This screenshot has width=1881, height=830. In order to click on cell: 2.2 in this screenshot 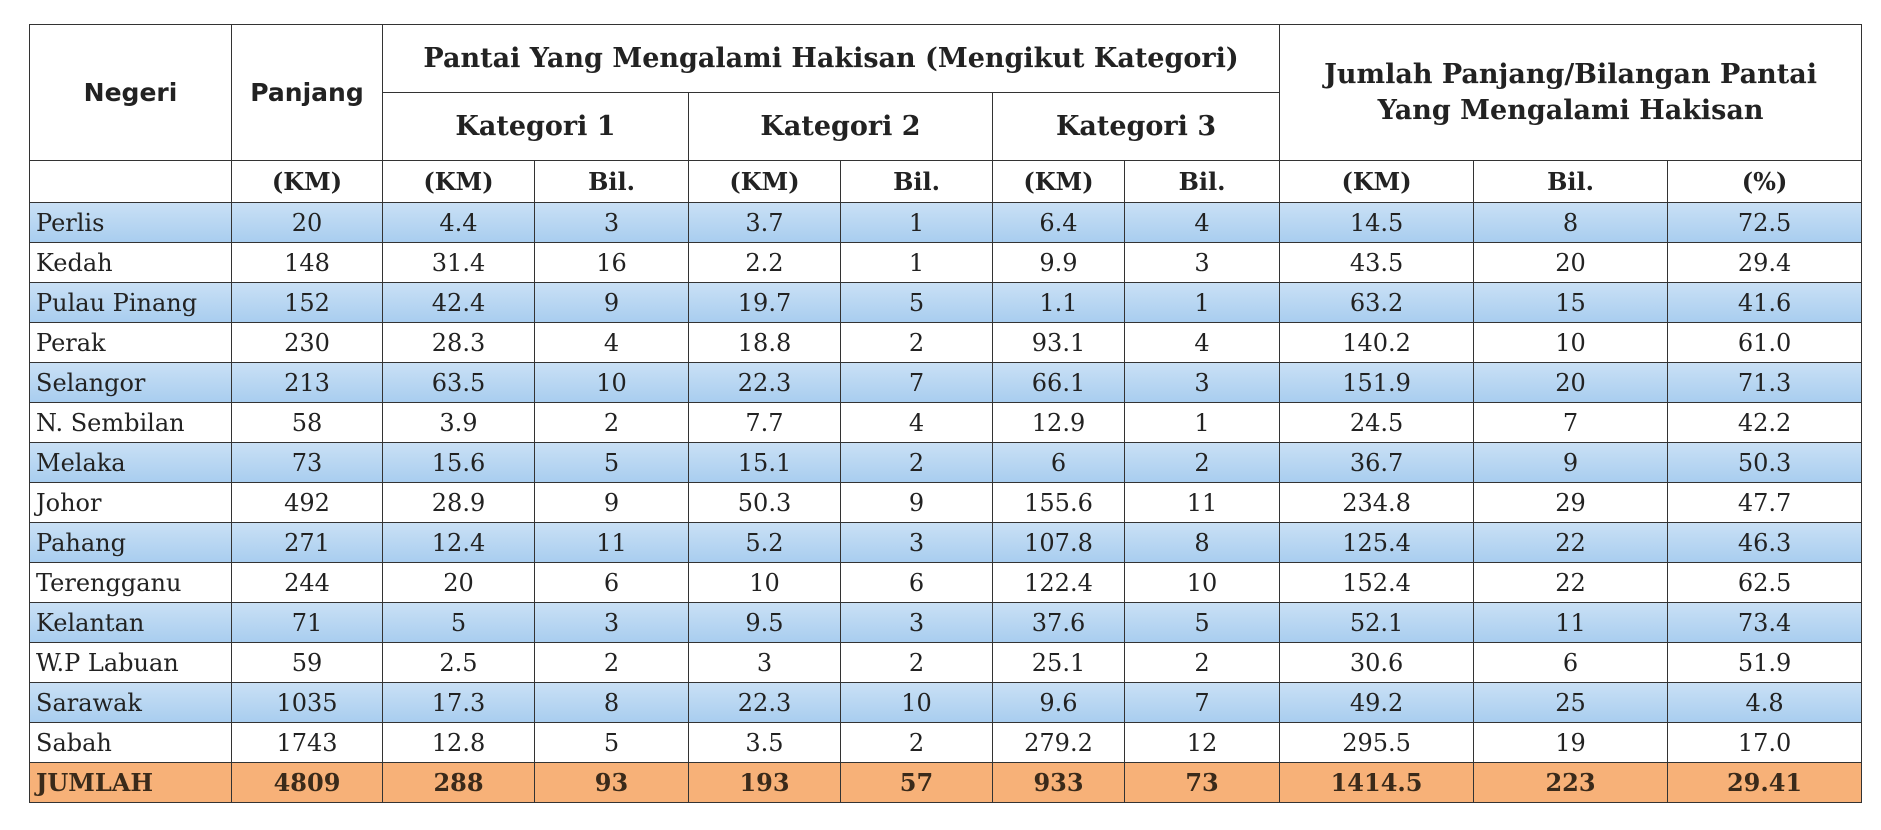, I will do `click(764, 262)`.